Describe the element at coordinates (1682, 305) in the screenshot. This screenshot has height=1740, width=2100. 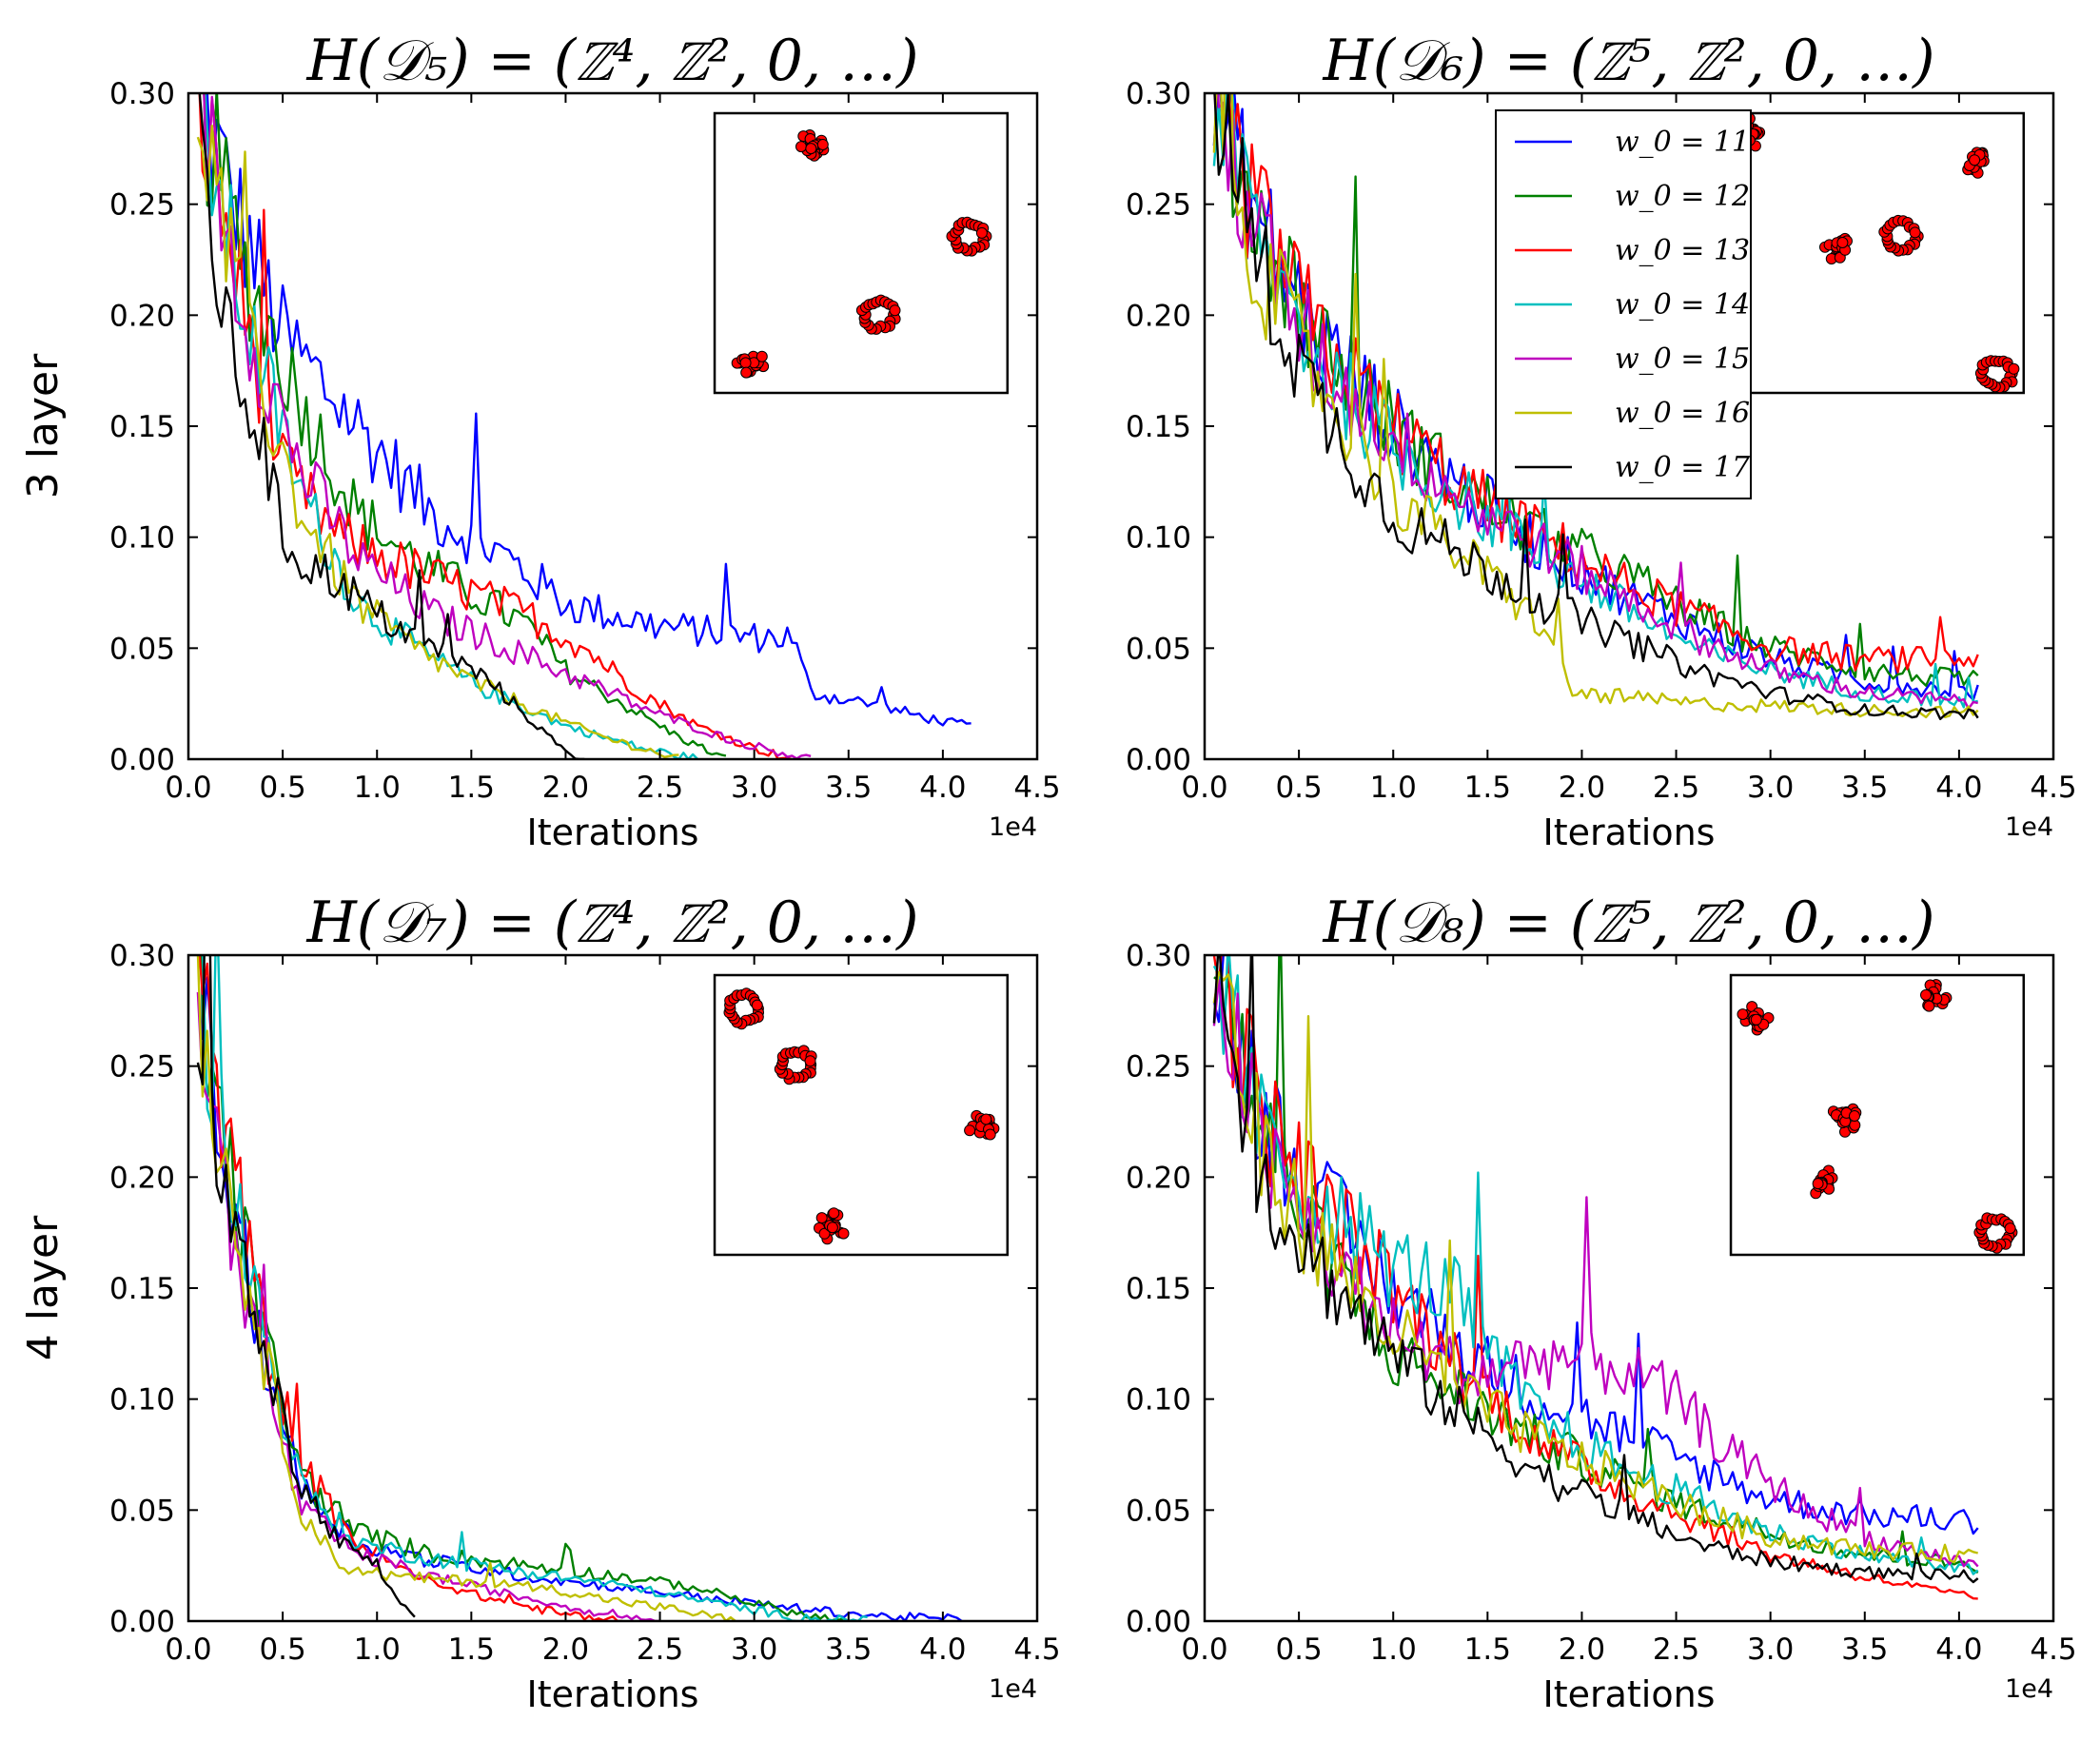
I see `legend-entry: w_0 = 14` at that location.